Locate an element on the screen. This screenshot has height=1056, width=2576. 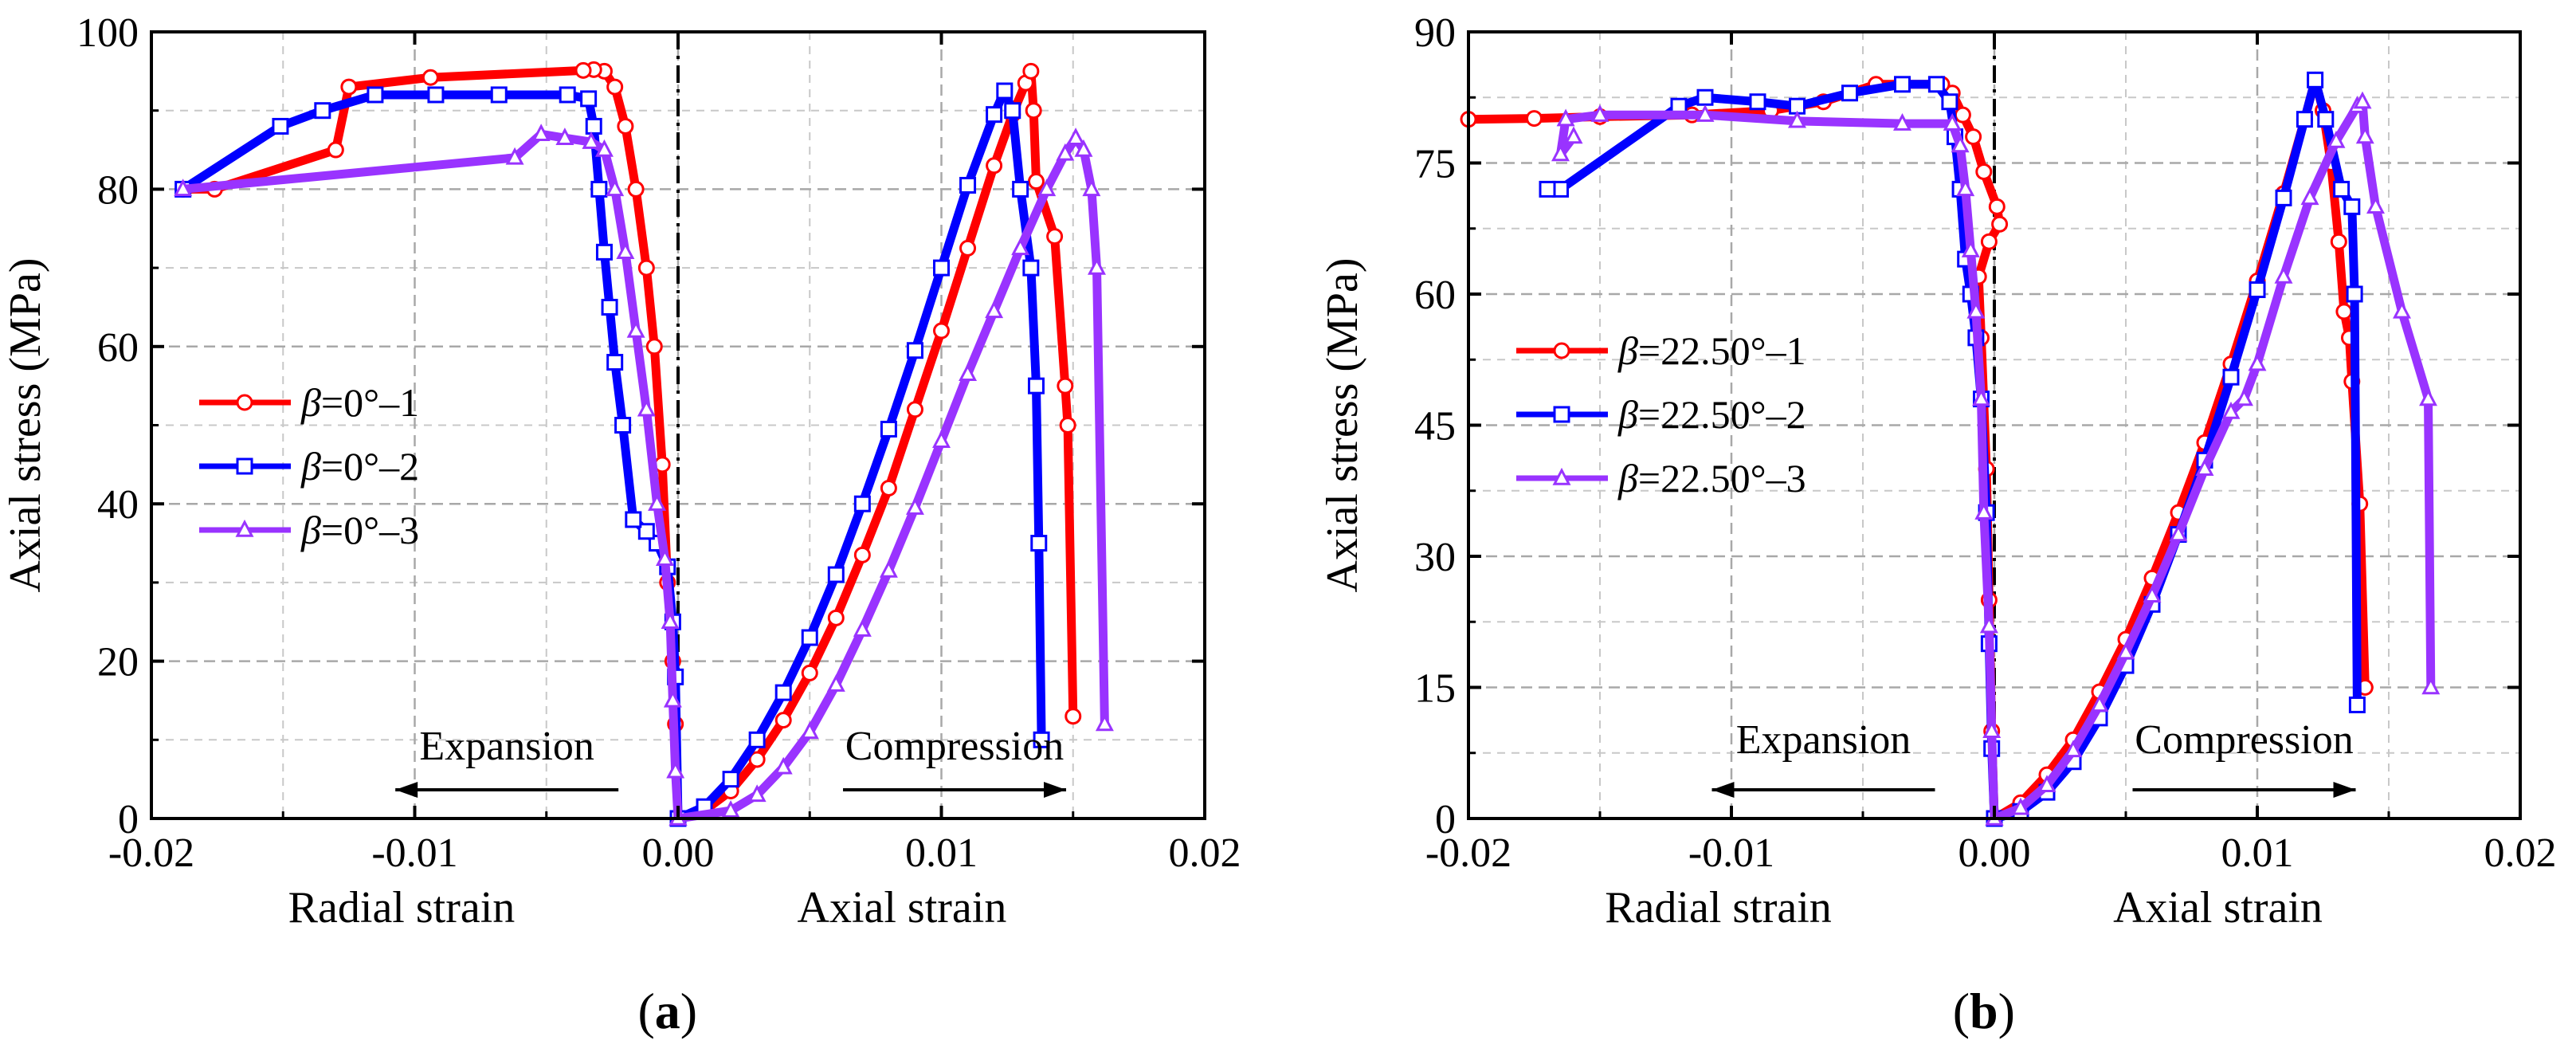
y-tick-label: 90 is located at coordinates (1435, 33).